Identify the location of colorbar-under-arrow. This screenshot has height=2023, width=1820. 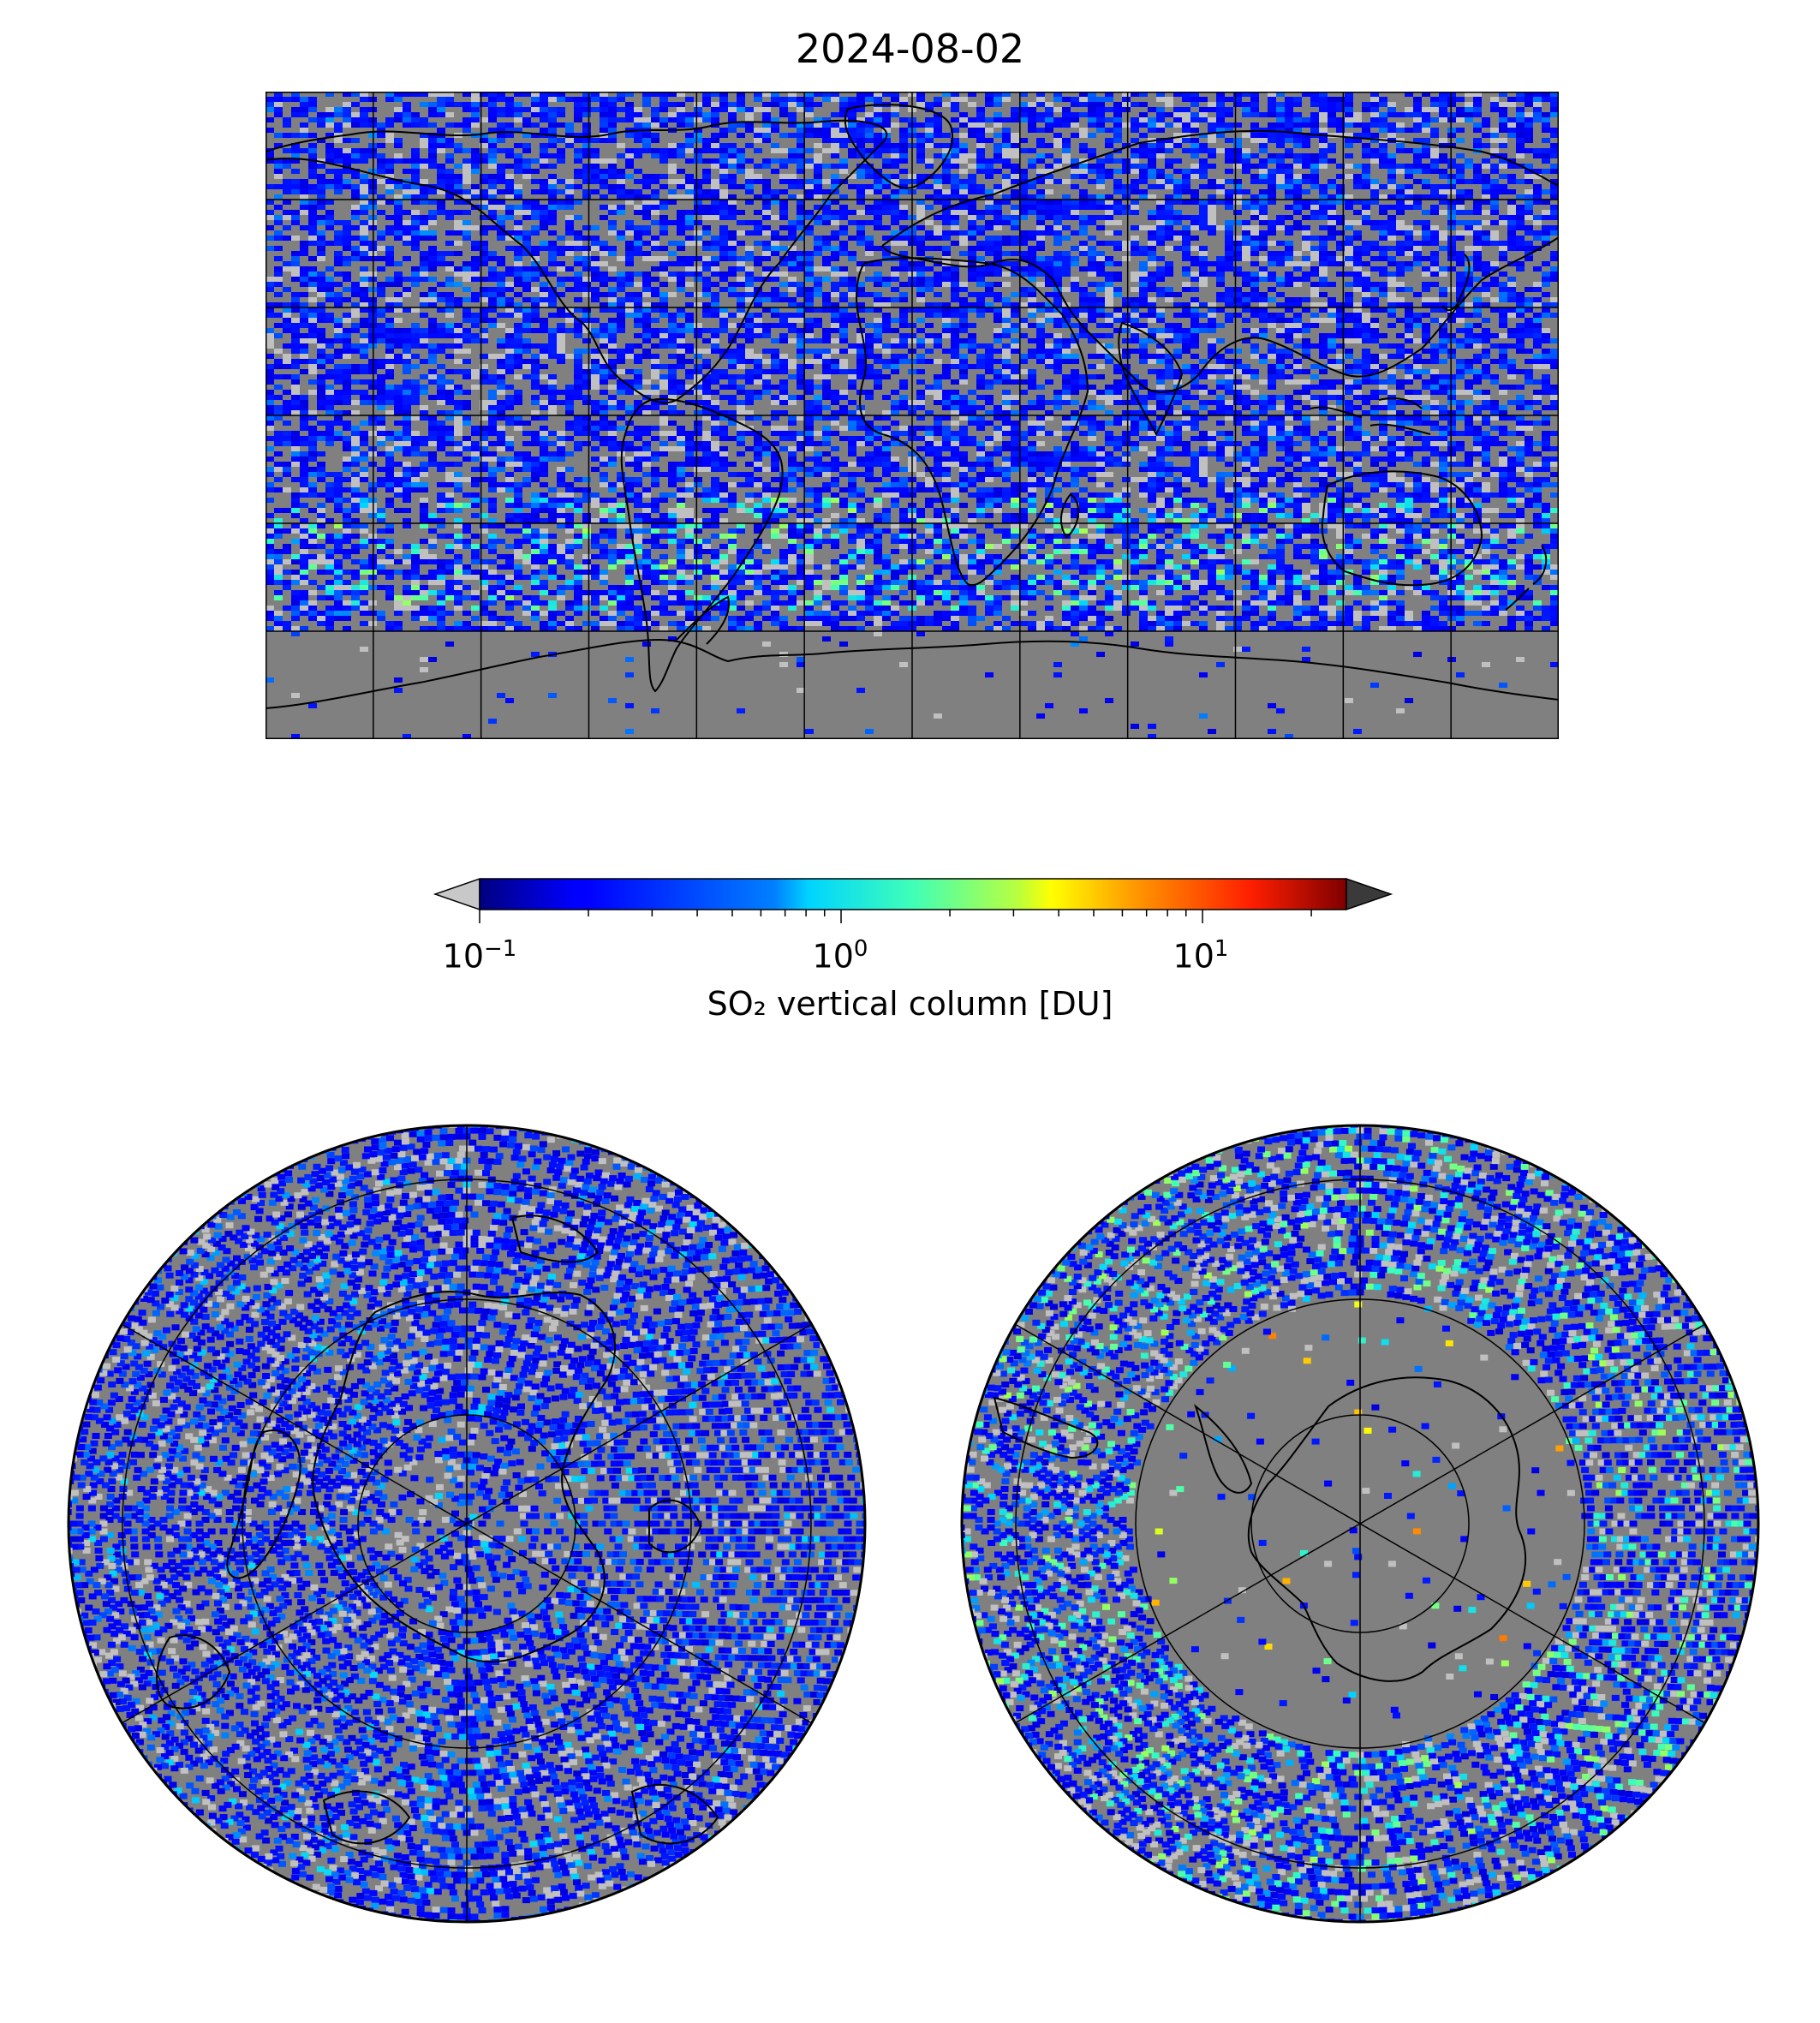
(456, 894).